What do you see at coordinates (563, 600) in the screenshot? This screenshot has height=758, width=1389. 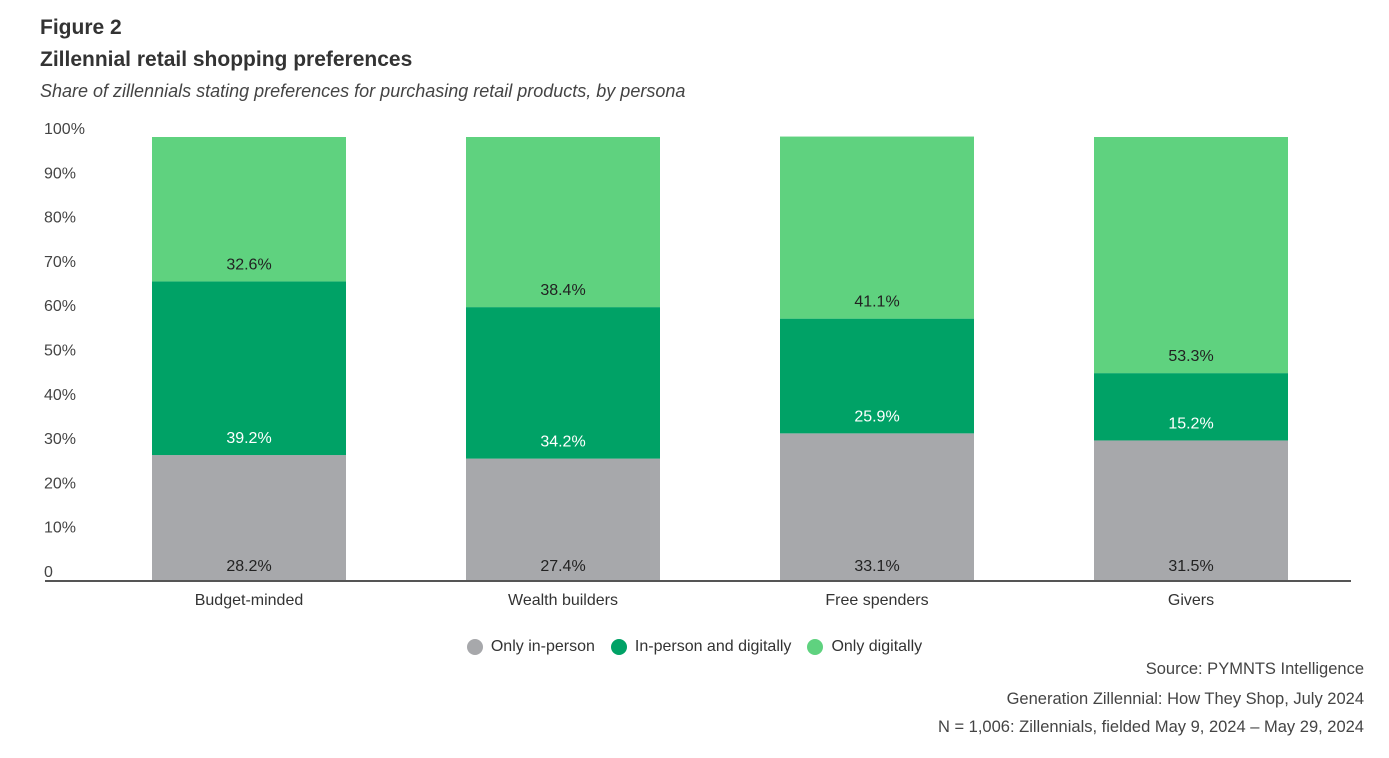 I see `x-category-label: Wealth builders` at bounding box center [563, 600].